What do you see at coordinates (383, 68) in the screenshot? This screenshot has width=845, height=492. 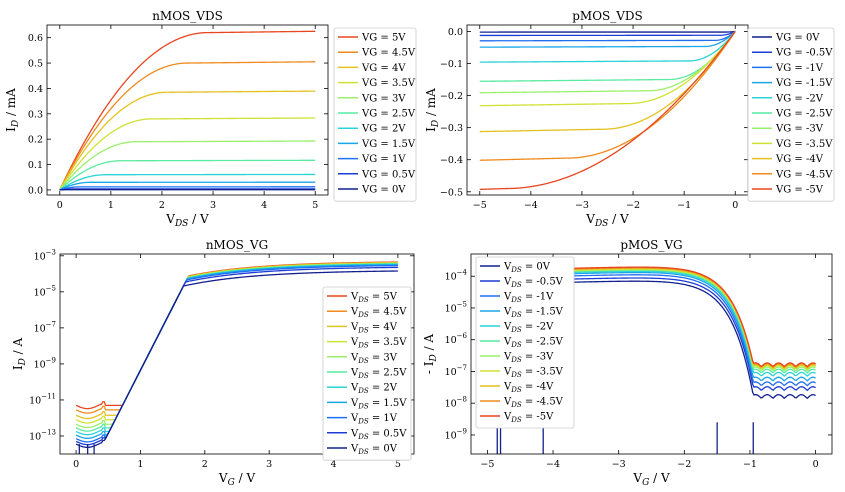 I see `legend-label: VG = 4V` at bounding box center [383, 68].